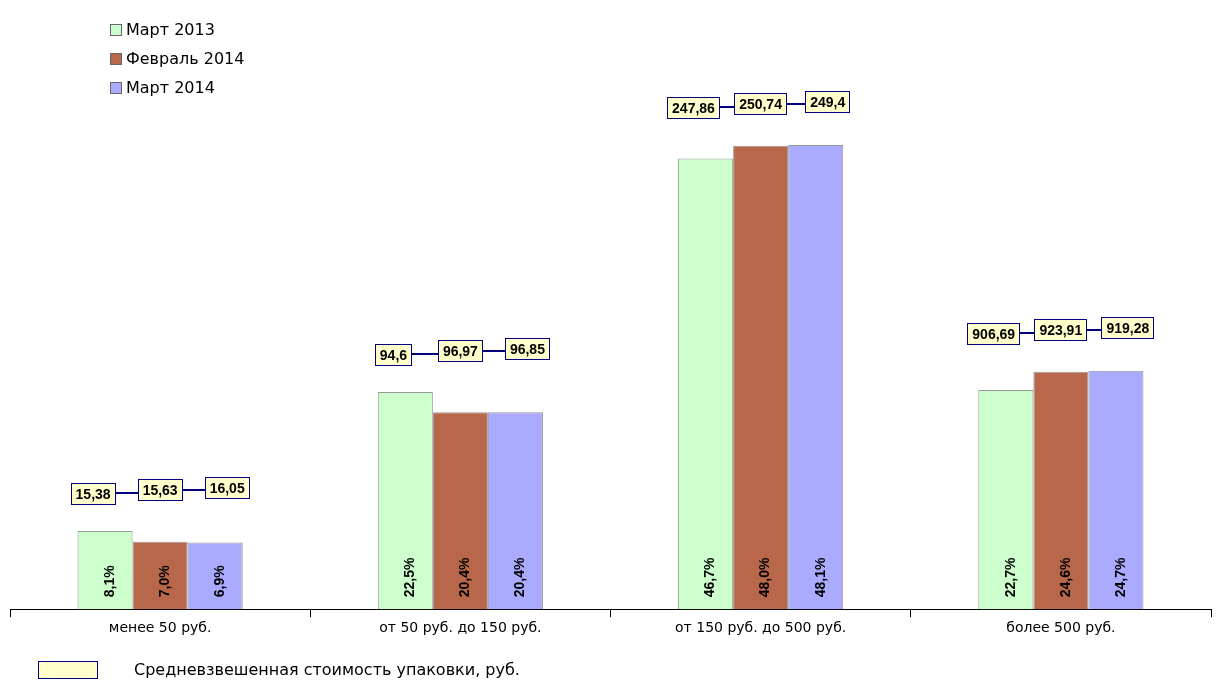 Image resolution: width=1221 pixels, height=695 pixels. I want to click on text: 247,86, so click(693, 107).